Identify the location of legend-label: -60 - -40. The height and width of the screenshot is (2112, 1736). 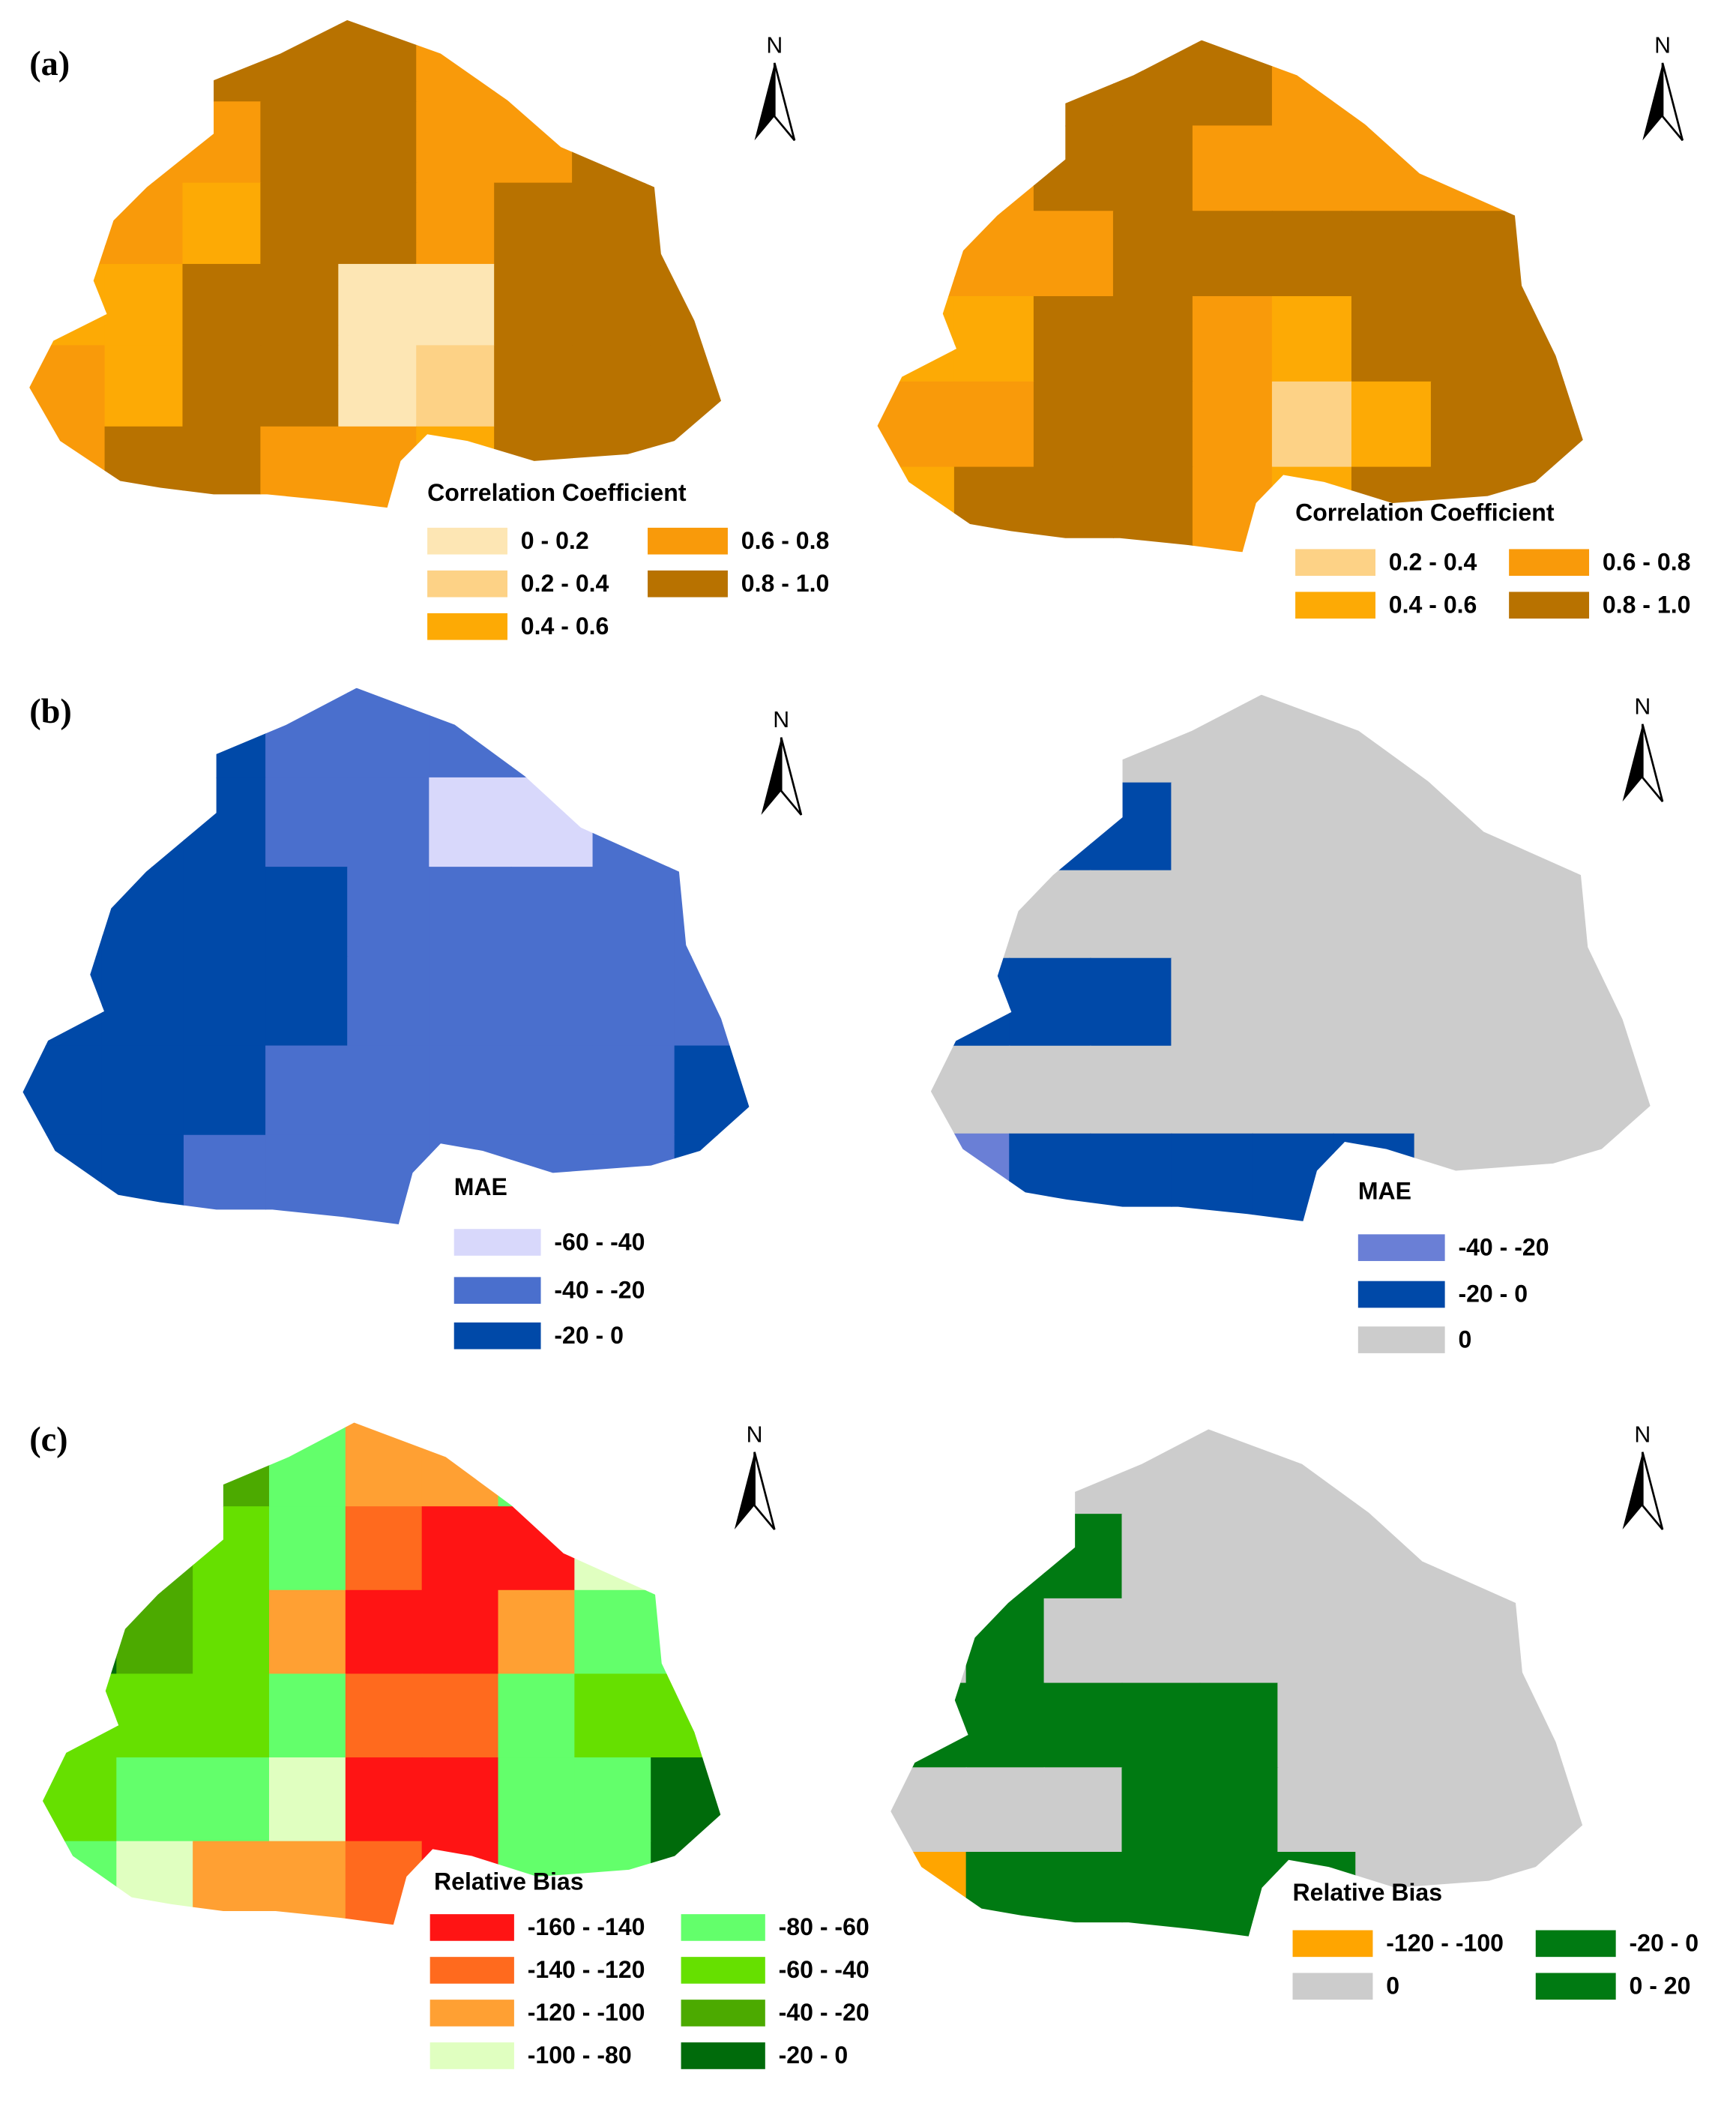
(824, 1970).